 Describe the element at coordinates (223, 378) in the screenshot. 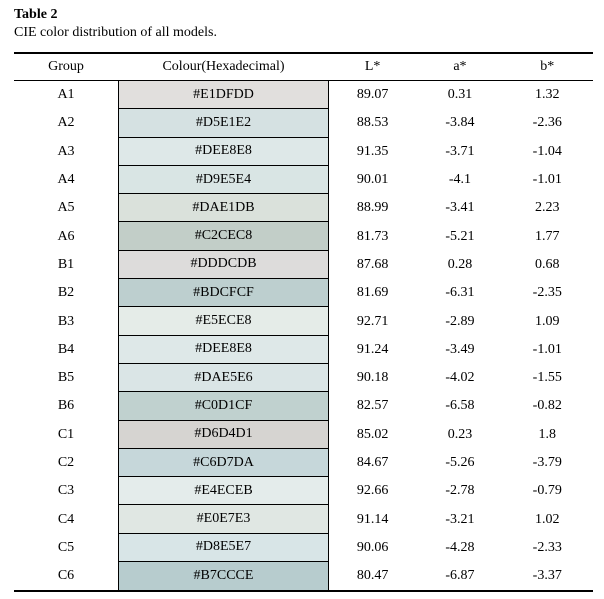

I see `colour-swatch: #DAE5E6` at that location.